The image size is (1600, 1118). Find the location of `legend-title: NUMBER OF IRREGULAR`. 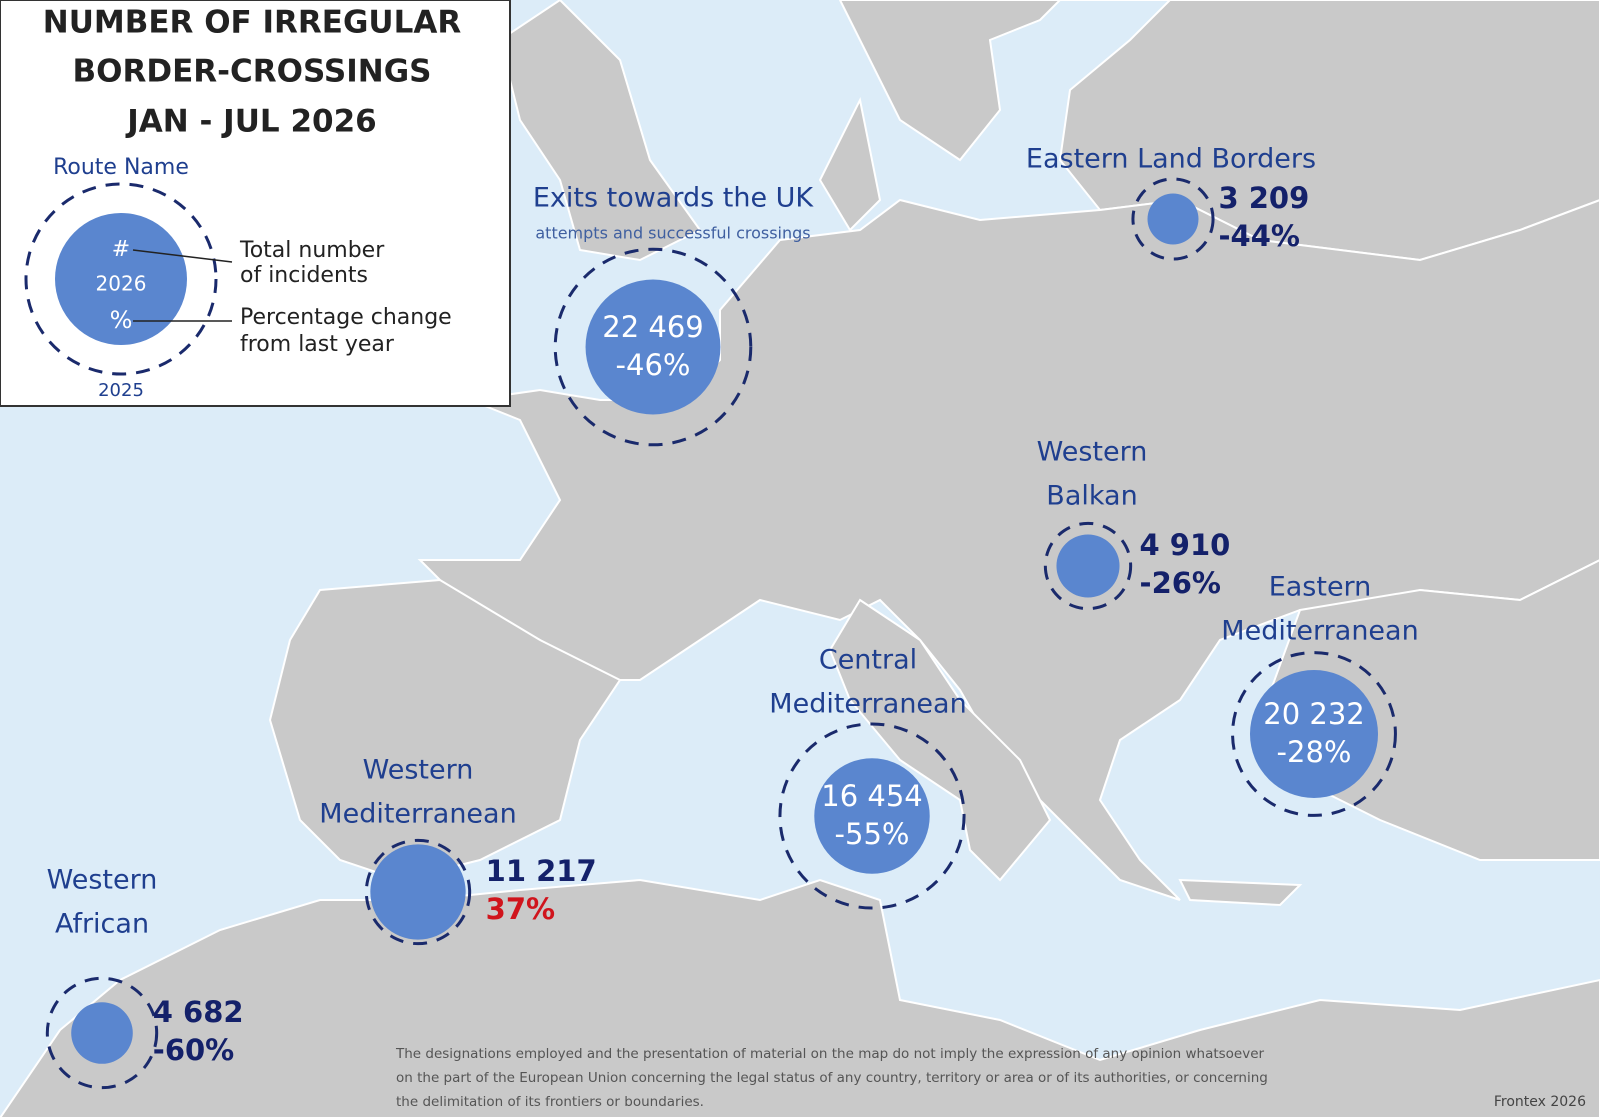

legend-title: NUMBER OF IRREGULAR is located at coordinates (252, 23).